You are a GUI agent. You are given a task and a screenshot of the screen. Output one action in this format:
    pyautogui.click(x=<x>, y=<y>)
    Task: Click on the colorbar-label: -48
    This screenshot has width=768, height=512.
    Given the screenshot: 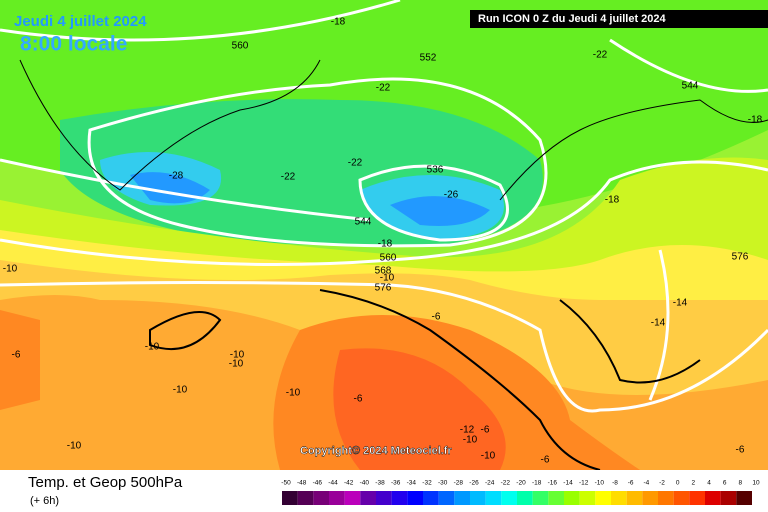 What is the action you would take?
    pyautogui.click(x=302, y=483)
    